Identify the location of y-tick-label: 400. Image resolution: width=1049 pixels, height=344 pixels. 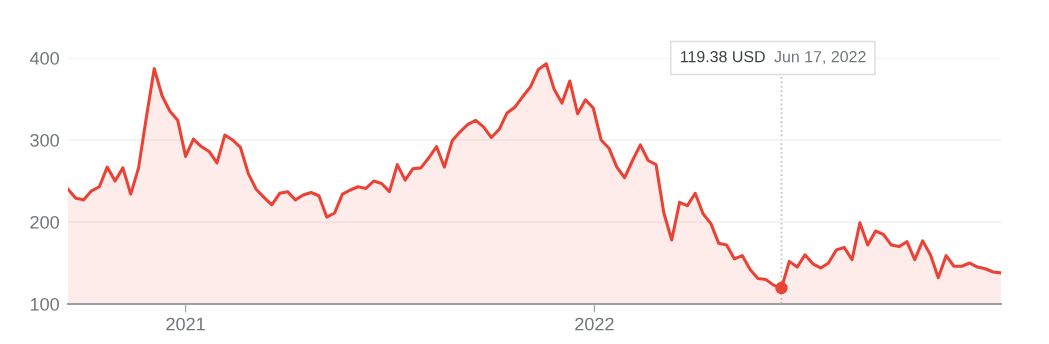
(44, 58).